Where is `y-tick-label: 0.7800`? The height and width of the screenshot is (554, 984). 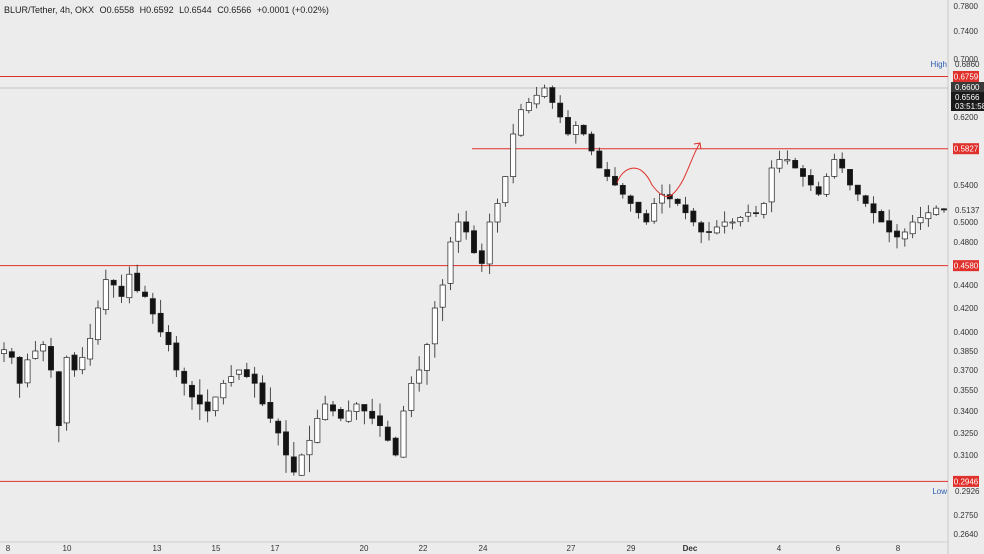 y-tick-label: 0.7800 is located at coordinates (966, 6).